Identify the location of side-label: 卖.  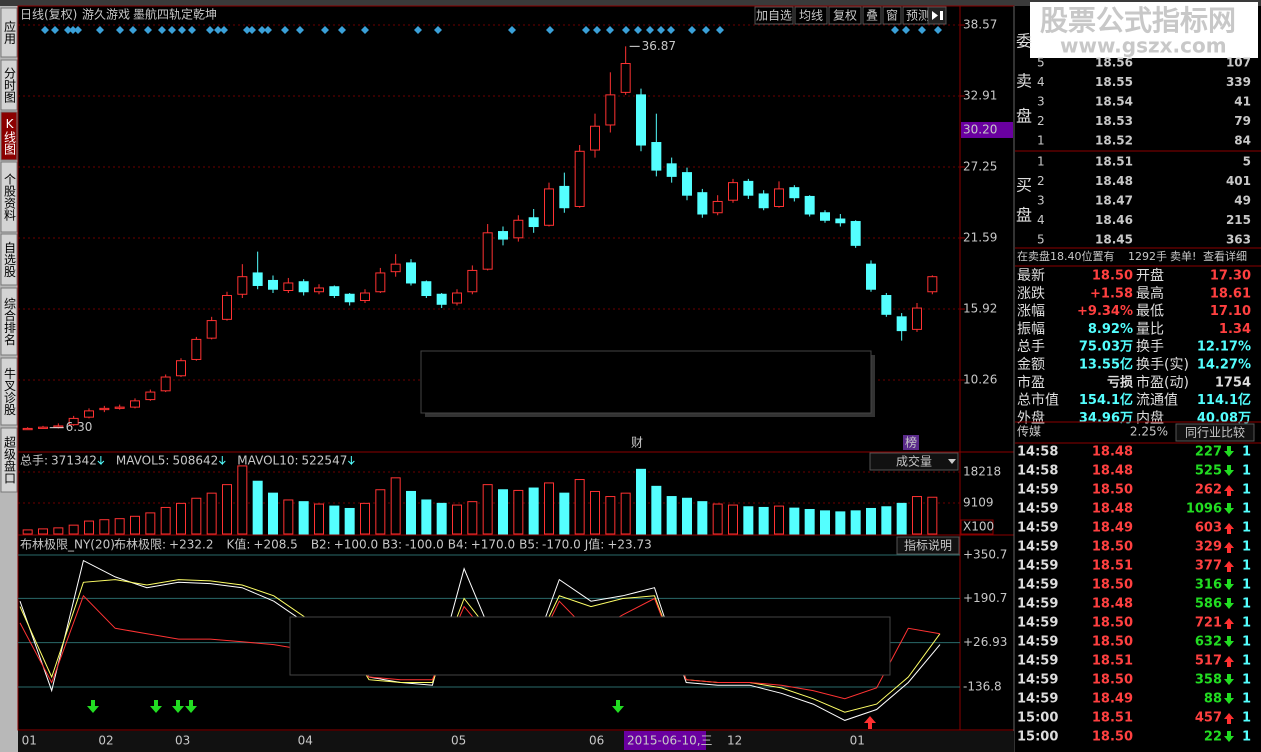
(1024, 81).